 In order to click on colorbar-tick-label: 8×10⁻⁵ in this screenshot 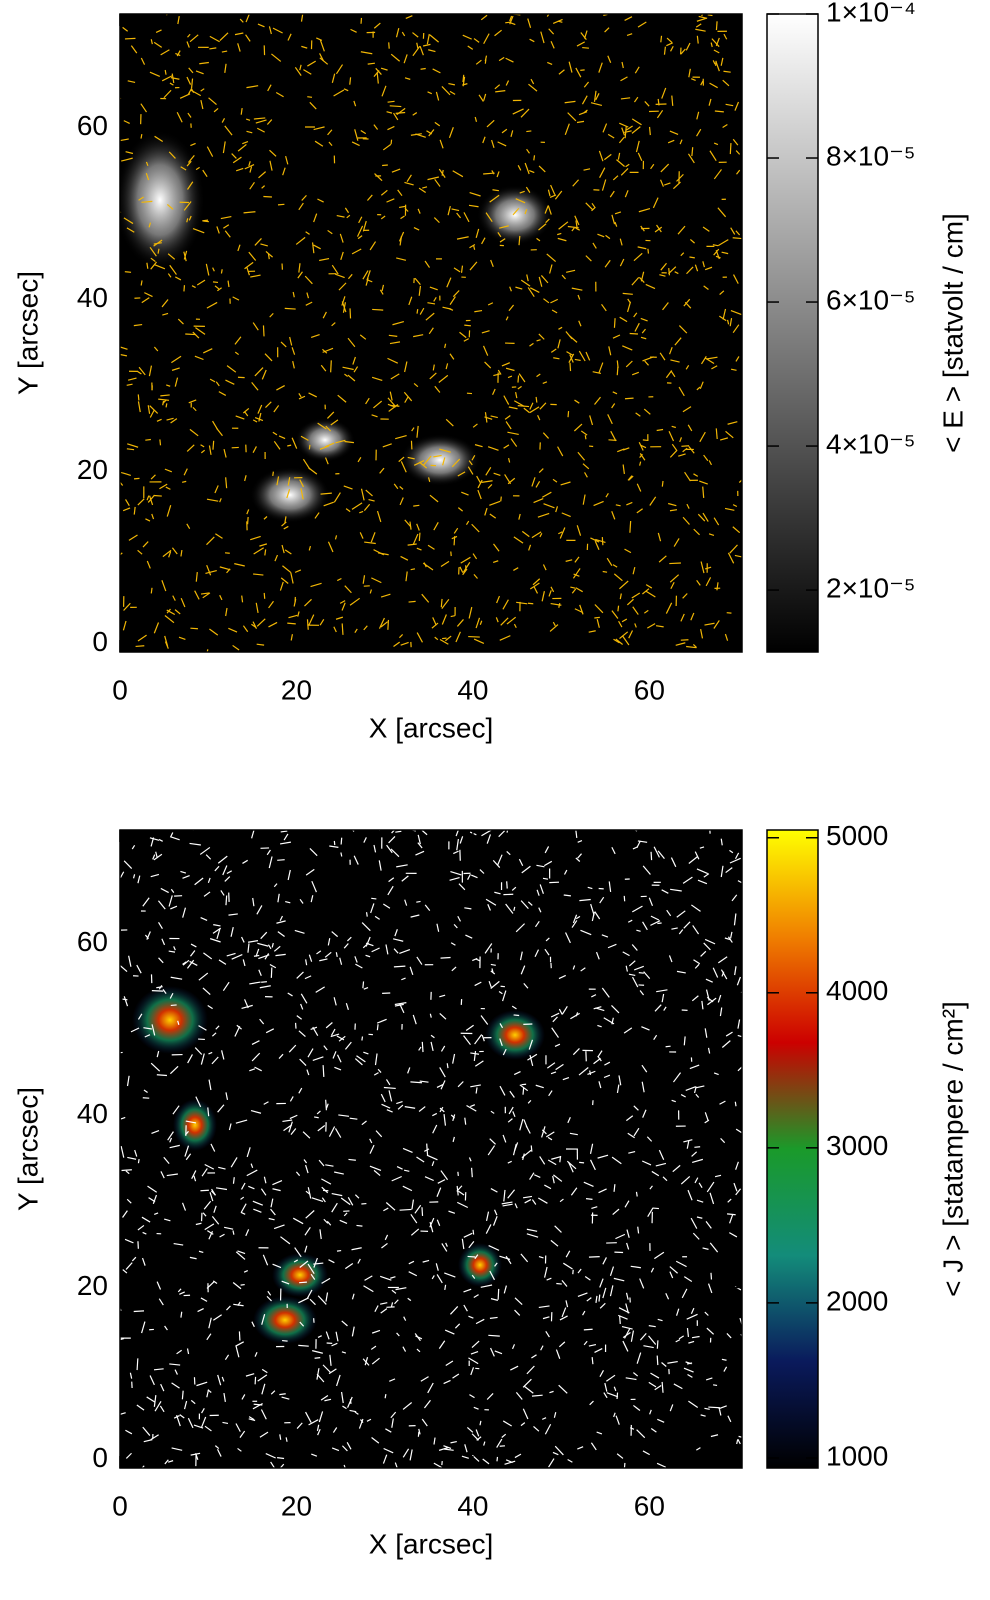, I will do `click(870, 155)`.